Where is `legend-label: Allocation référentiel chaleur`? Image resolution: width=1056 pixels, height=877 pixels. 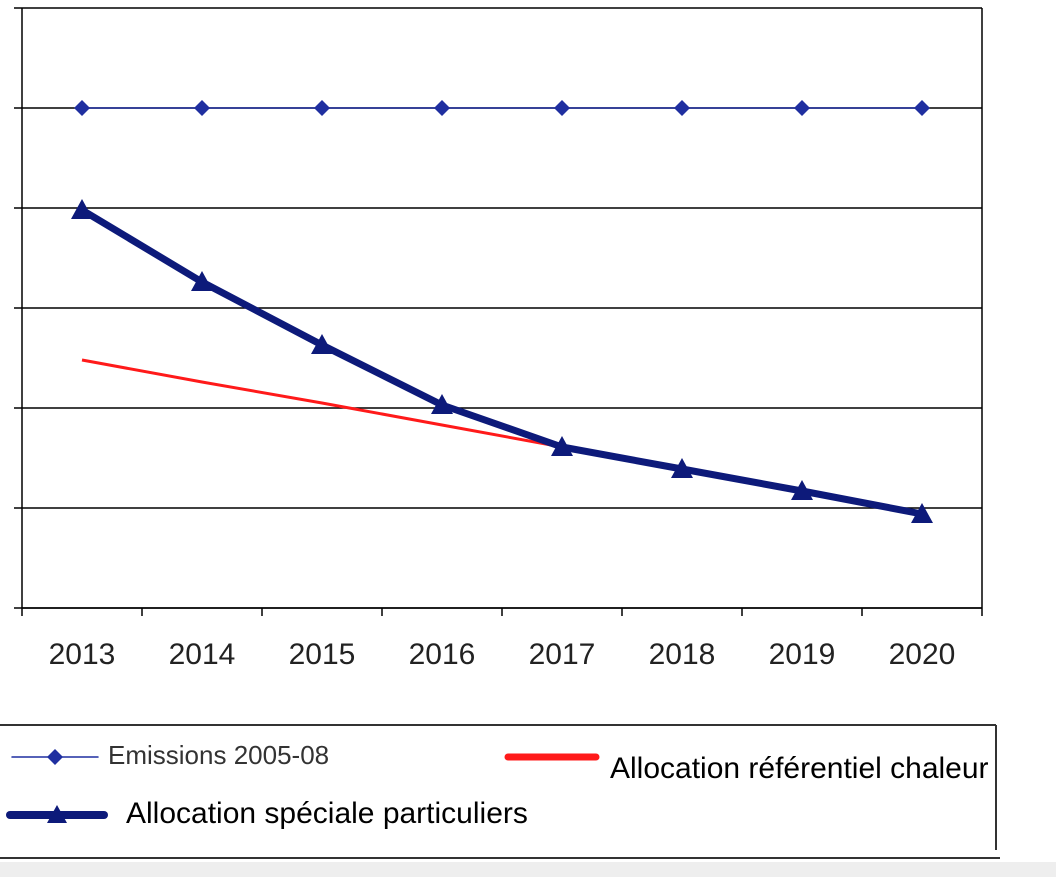
legend-label: Allocation référentiel chaleur is located at coordinates (799, 768).